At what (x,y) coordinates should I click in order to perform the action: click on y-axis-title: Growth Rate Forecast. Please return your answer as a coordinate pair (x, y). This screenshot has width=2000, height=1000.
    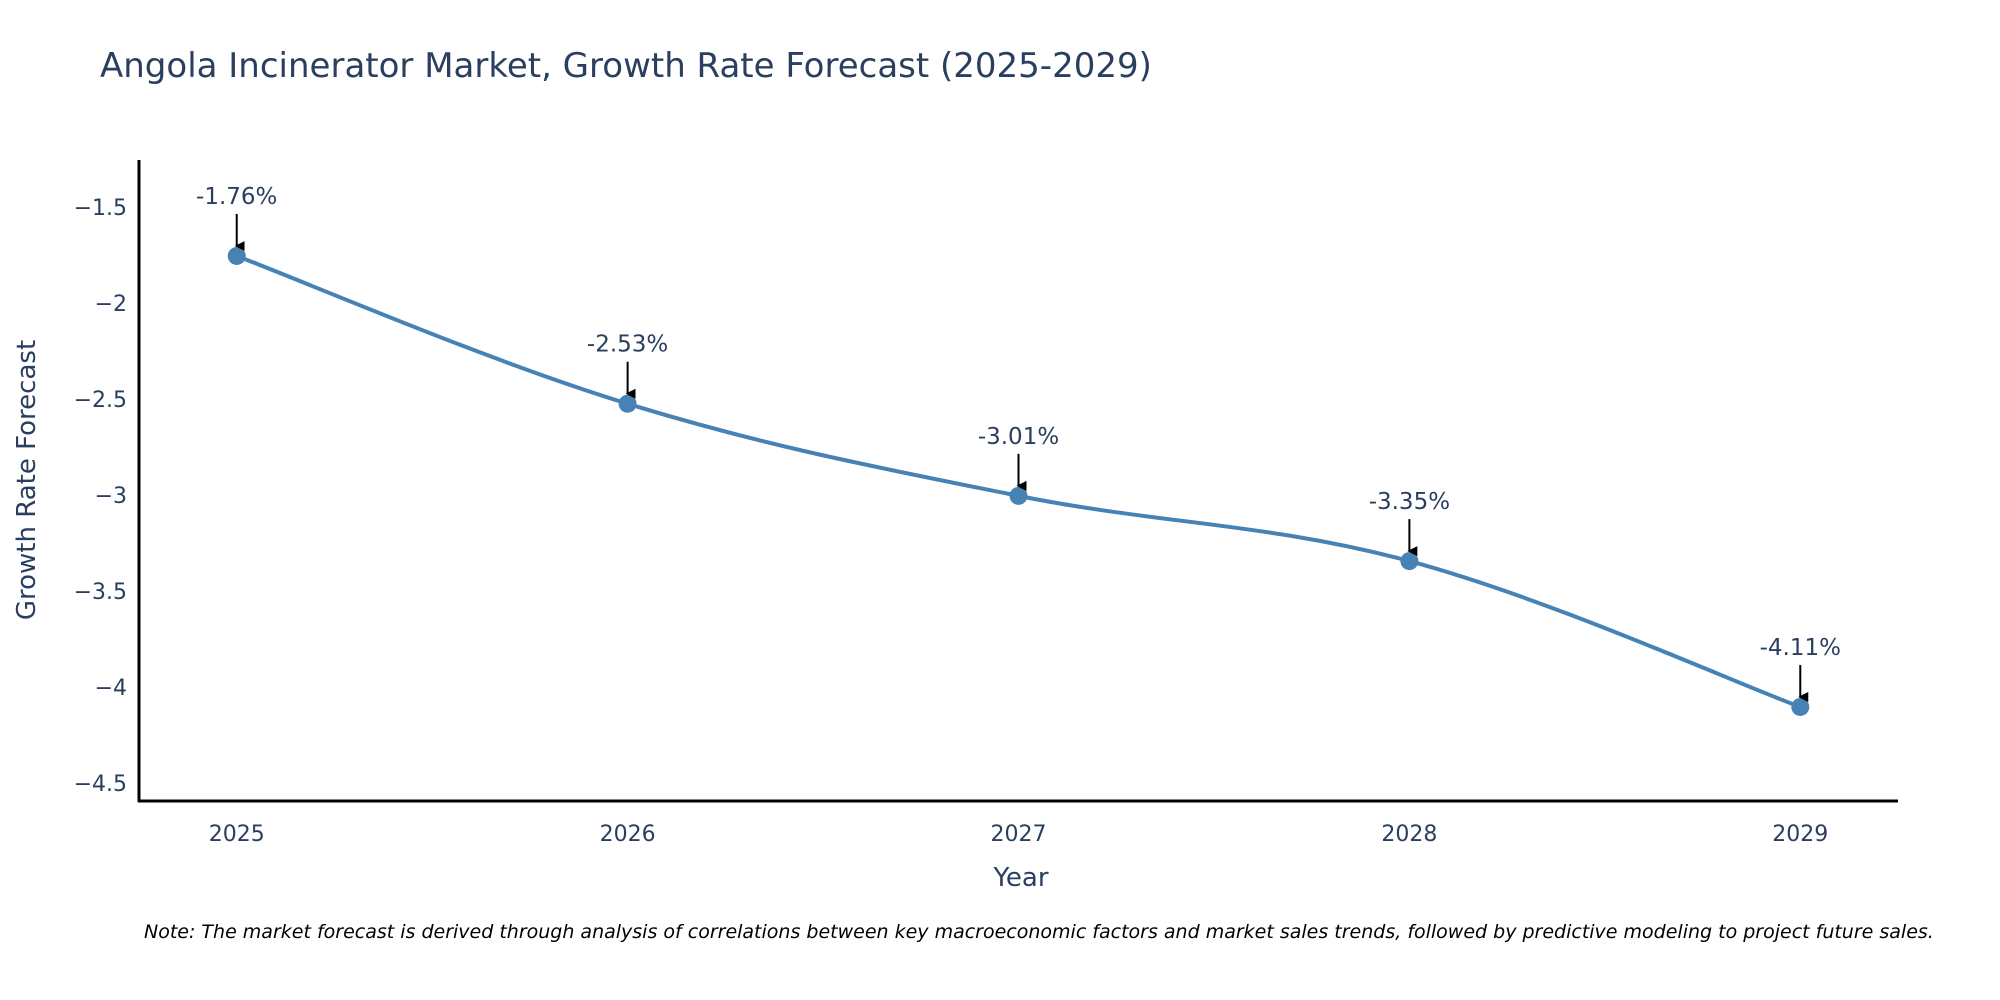
    Looking at the image, I should click on (27, 480).